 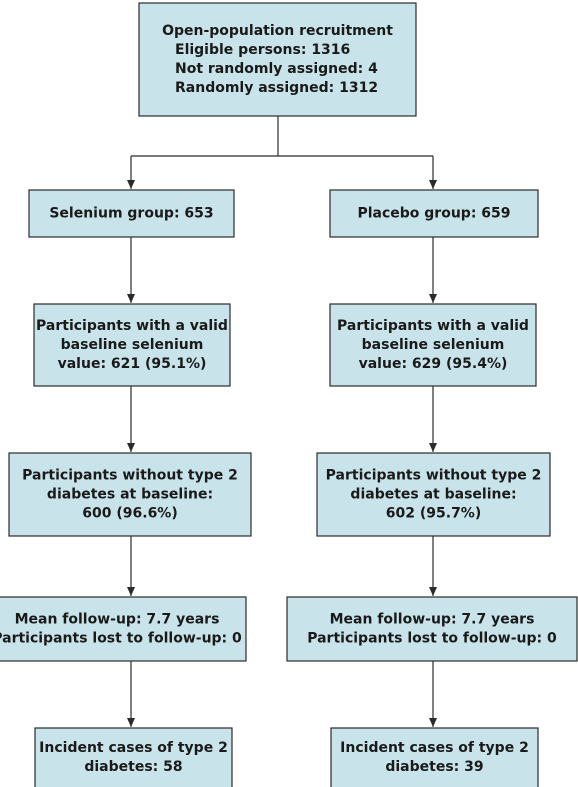 I want to click on node: Incident cases of type 2 diabetes: 39, so click(x=434, y=757).